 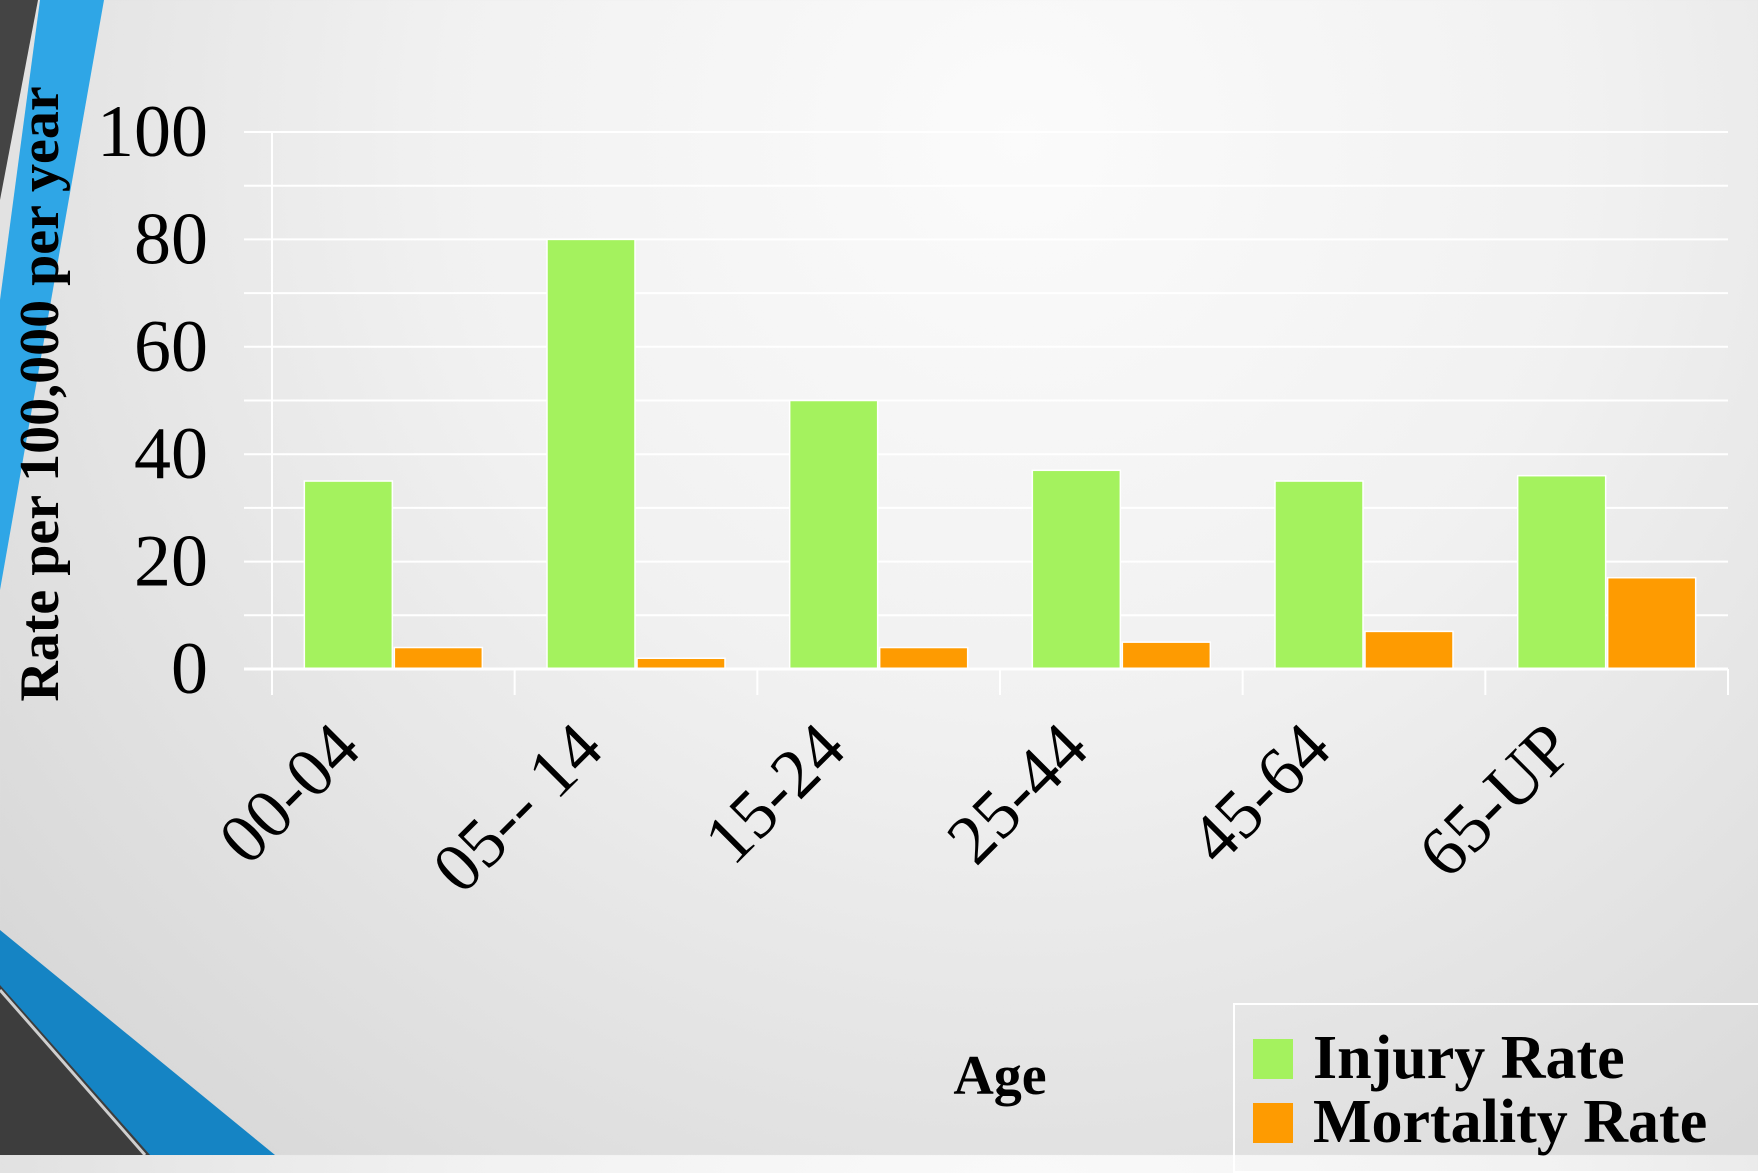 What do you see at coordinates (40, 393) in the screenshot?
I see `y-axis-title: Rate per 100,000 per year` at bounding box center [40, 393].